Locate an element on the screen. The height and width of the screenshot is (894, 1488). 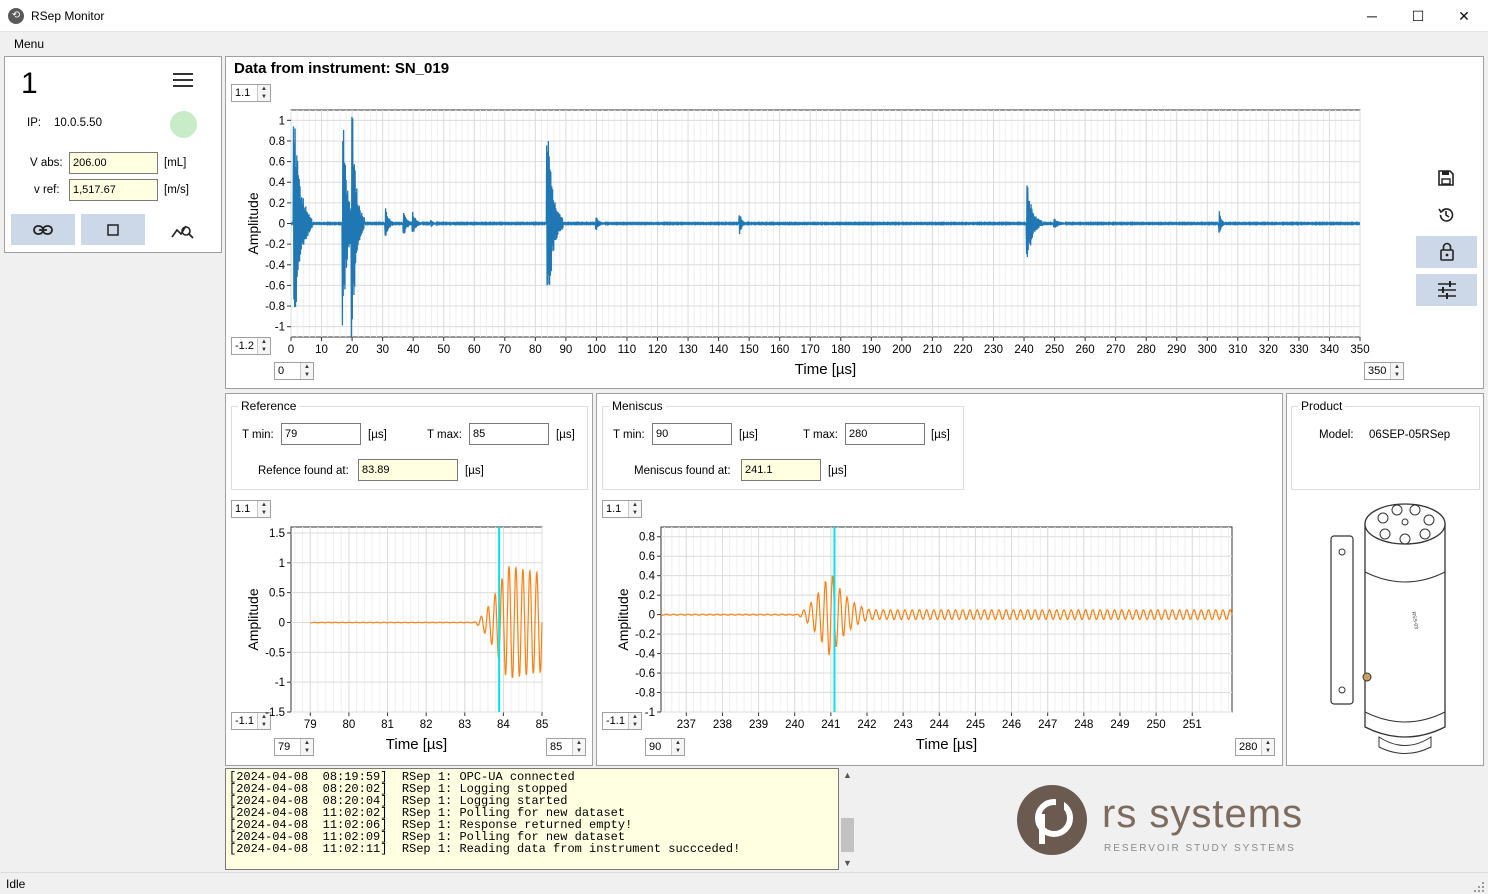
ref-ymin-spinner: -1.1 ▲ ▼ is located at coordinates (251, 721).